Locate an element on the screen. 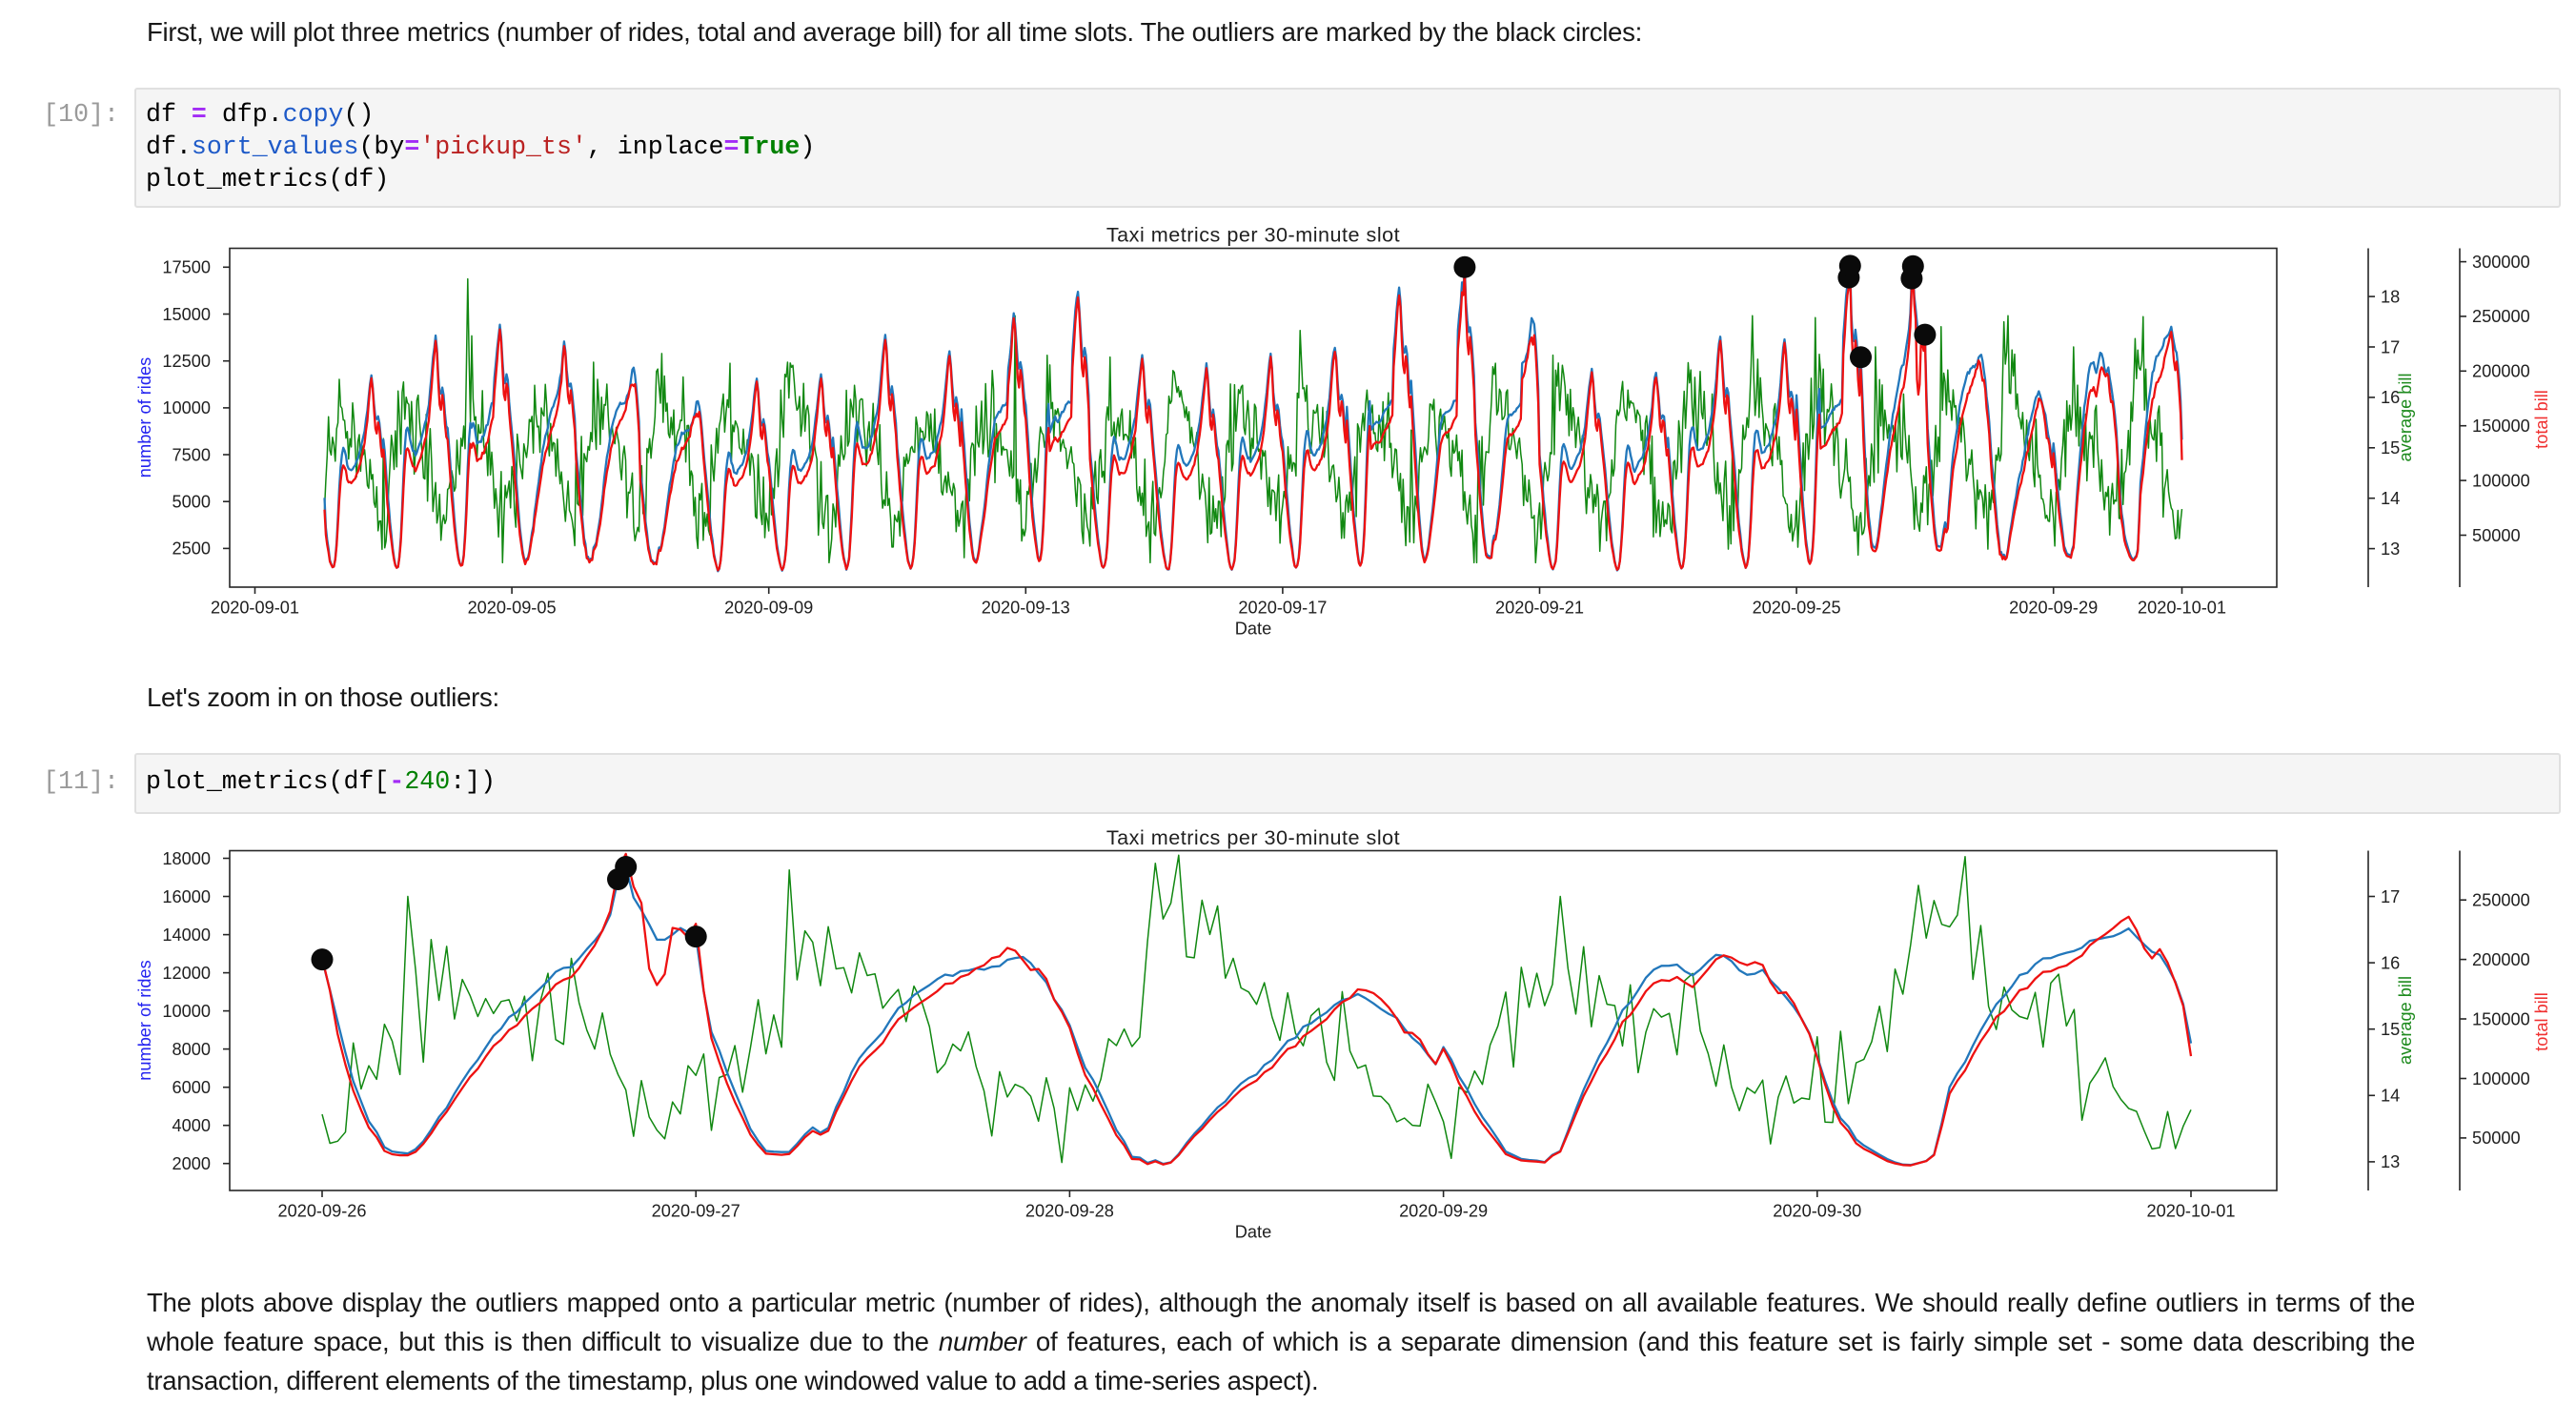 Image resolution: width=2576 pixels, height=1424 pixels. svg-text: 2020-09-30 is located at coordinates (1817, 1210).